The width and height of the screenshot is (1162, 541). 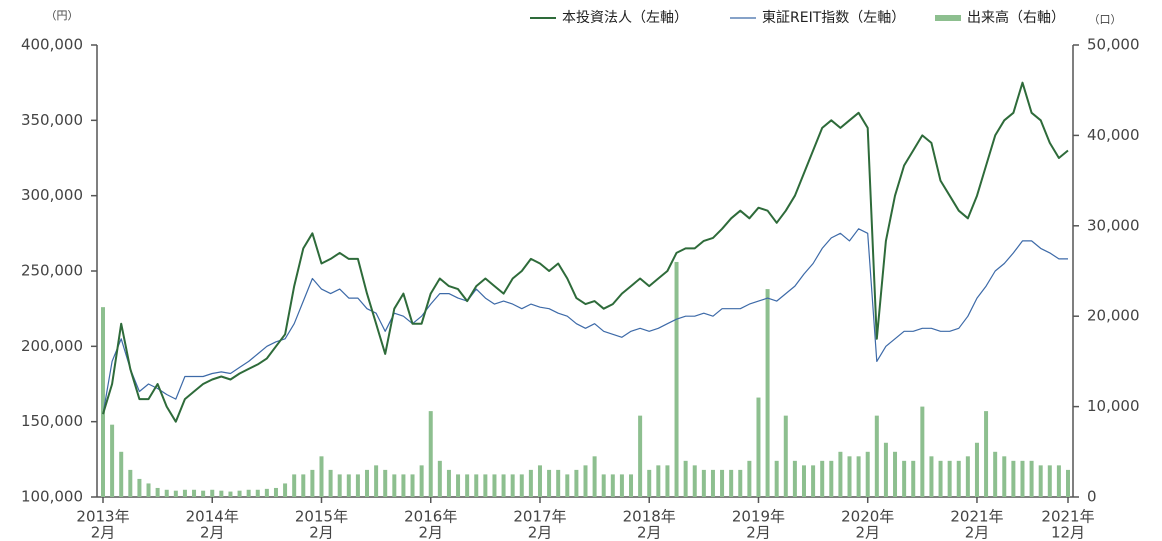 What do you see at coordinates (52, 346) in the screenshot?
I see `y-tick-label: 200,000` at bounding box center [52, 346].